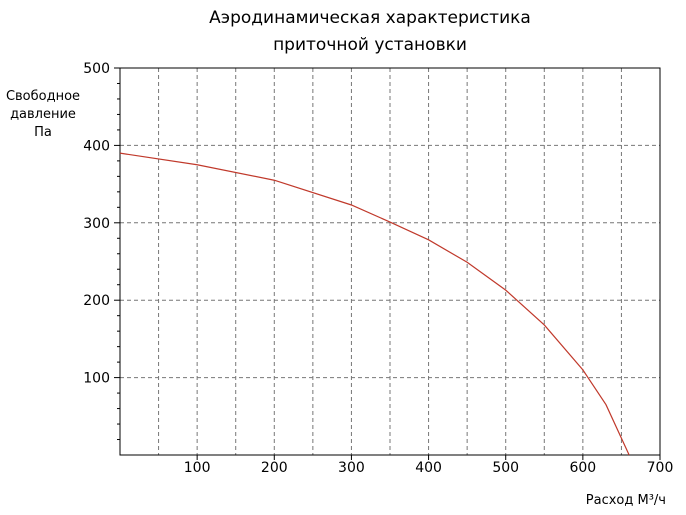 This screenshot has width=686, height=515. I want to click on y-tick-label: 300, so click(96, 224).